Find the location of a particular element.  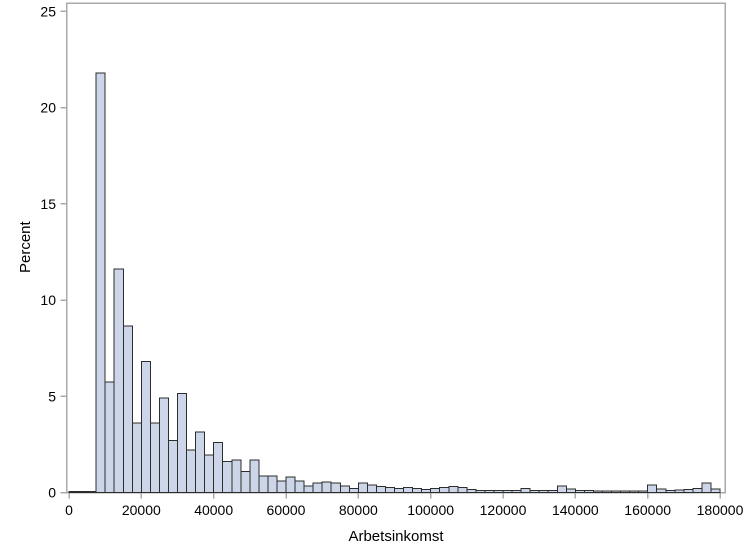

y-tick-label: 20 is located at coordinates (48, 108).